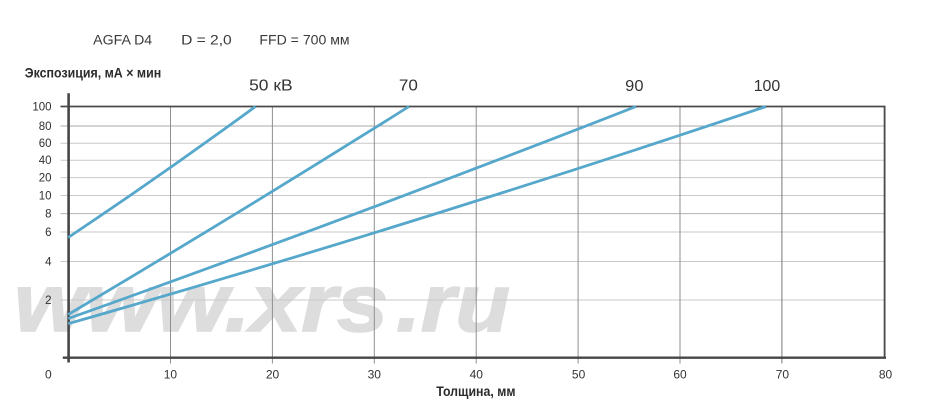 The width and height of the screenshot is (933, 417). Describe the element at coordinates (48, 262) in the screenshot. I see `svg-text: 4` at that location.